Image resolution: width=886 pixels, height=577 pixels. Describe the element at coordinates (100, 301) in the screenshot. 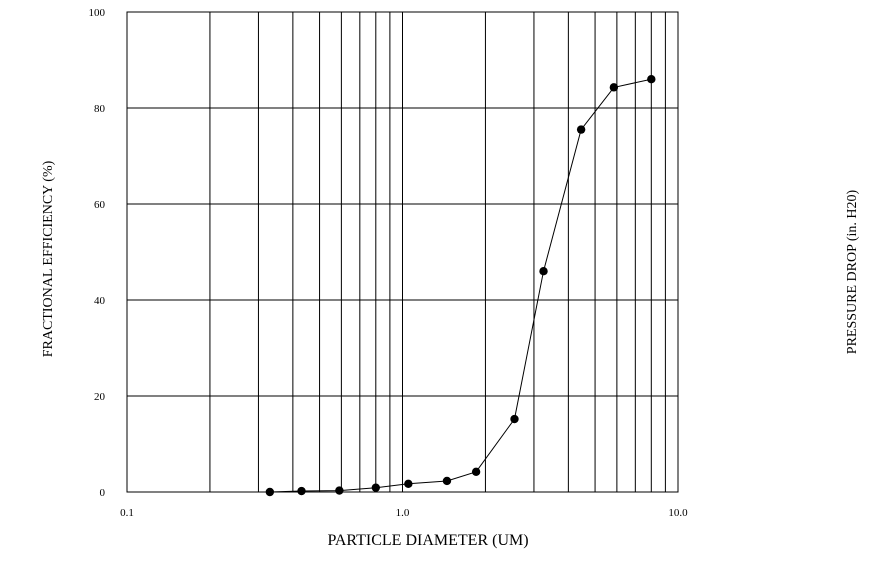

I see `y-tick-label: 40` at that location.